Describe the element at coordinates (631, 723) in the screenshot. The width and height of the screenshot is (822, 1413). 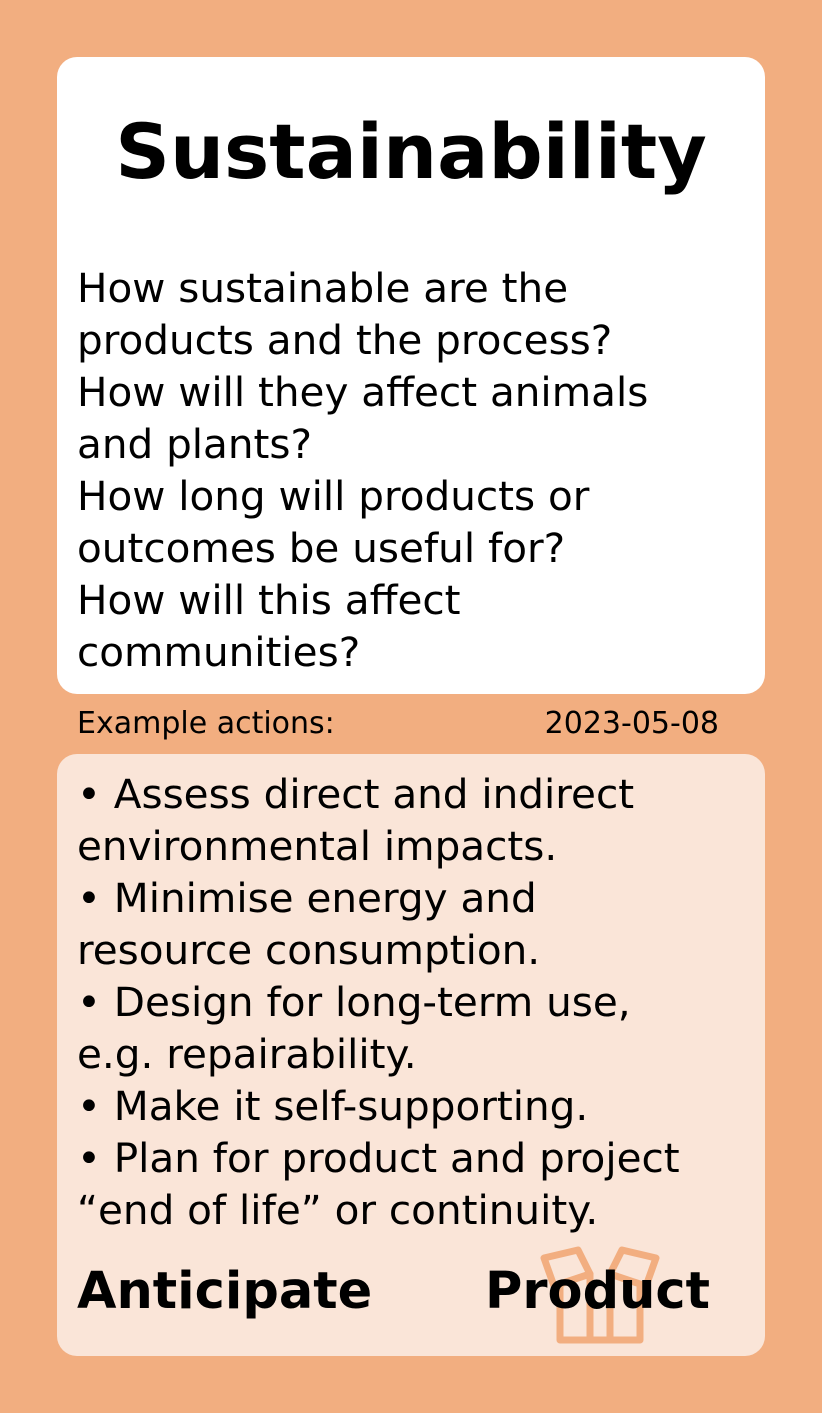
I see `card-date: 2023-05-08` at that location.